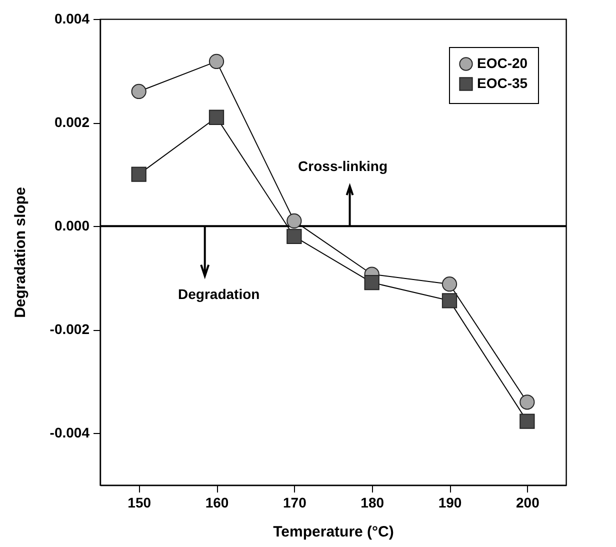 The height and width of the screenshot is (547, 616). What do you see at coordinates (450, 502) in the screenshot?
I see `x-tick-label: 190` at bounding box center [450, 502].